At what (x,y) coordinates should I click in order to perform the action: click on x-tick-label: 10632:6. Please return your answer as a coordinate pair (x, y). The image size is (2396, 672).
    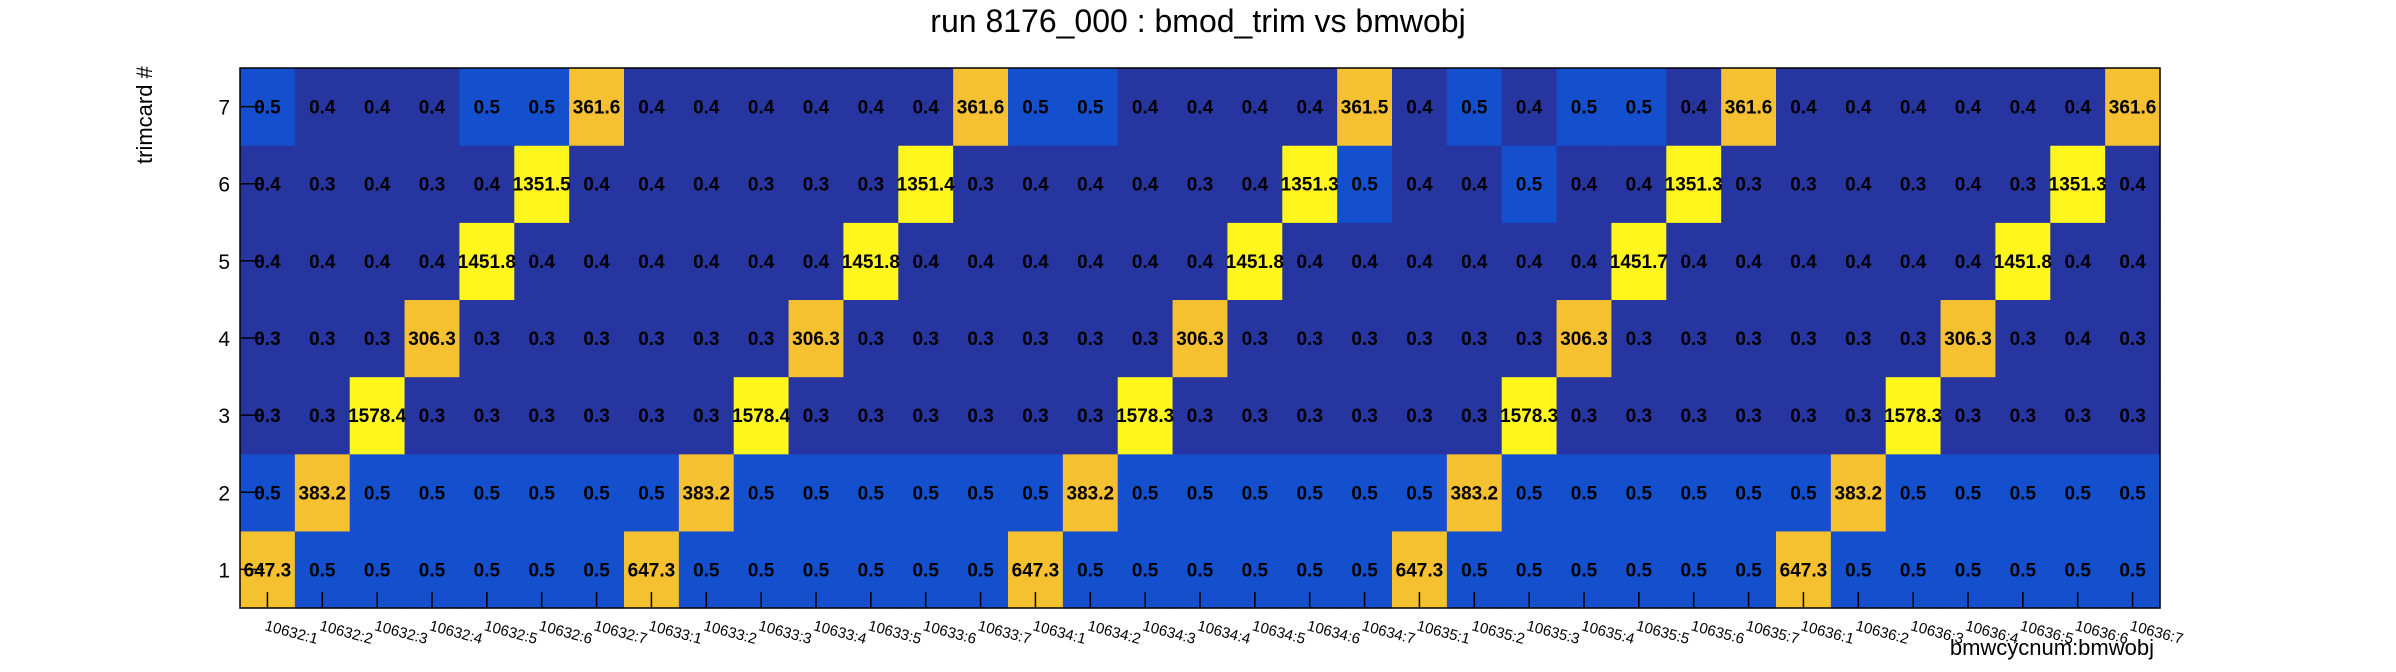
    Looking at the image, I should click on (565, 632).